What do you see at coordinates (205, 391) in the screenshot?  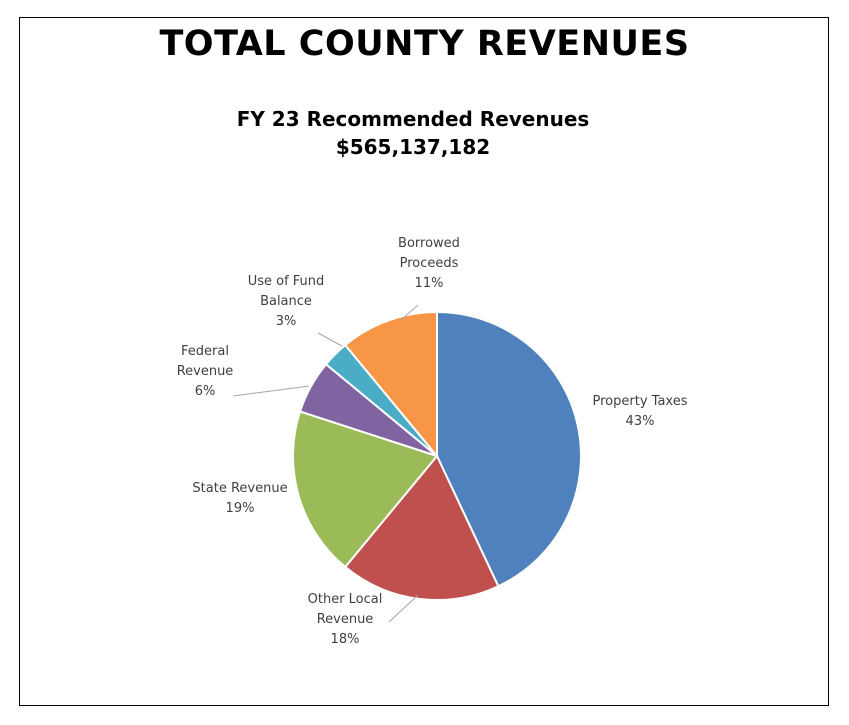 I see `slice-percent: 6%` at bounding box center [205, 391].